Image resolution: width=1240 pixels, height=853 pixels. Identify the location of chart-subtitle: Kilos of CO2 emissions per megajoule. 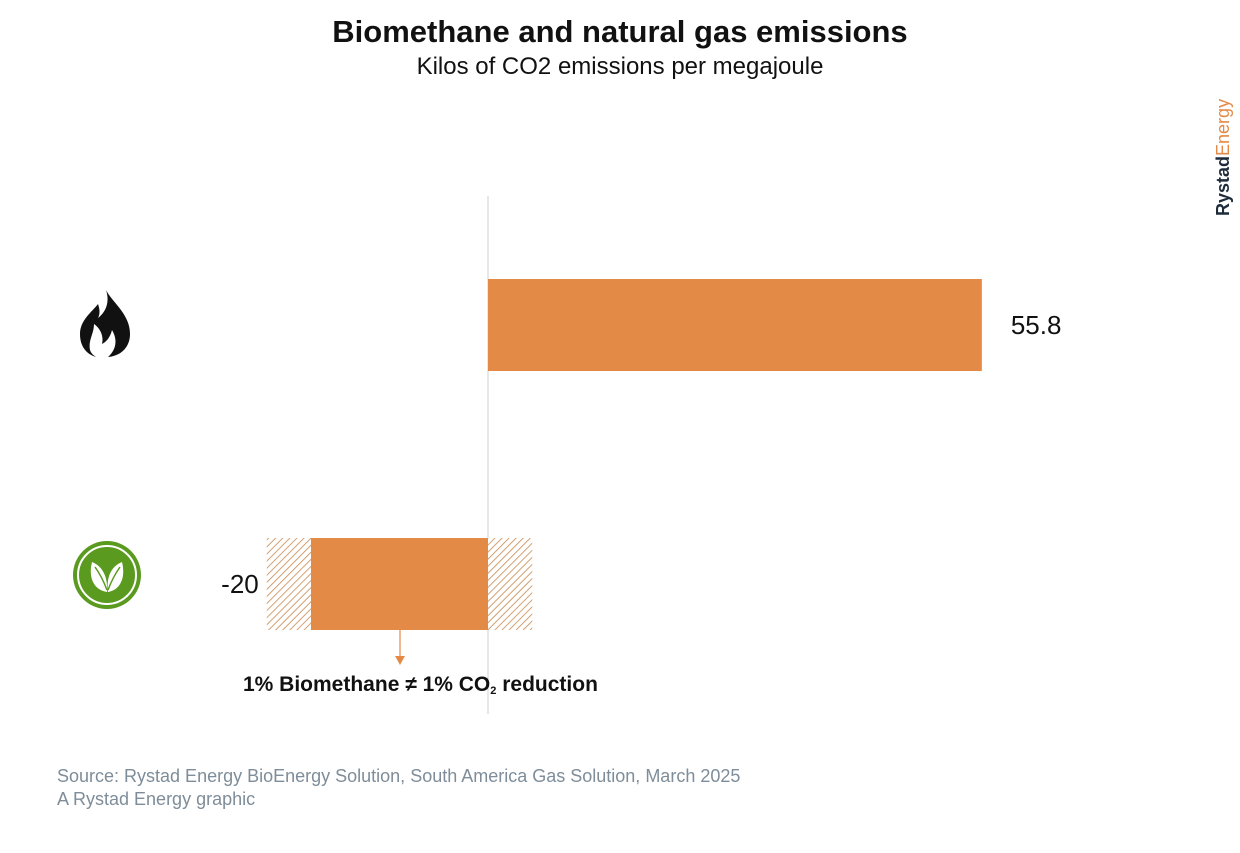
(620, 66).